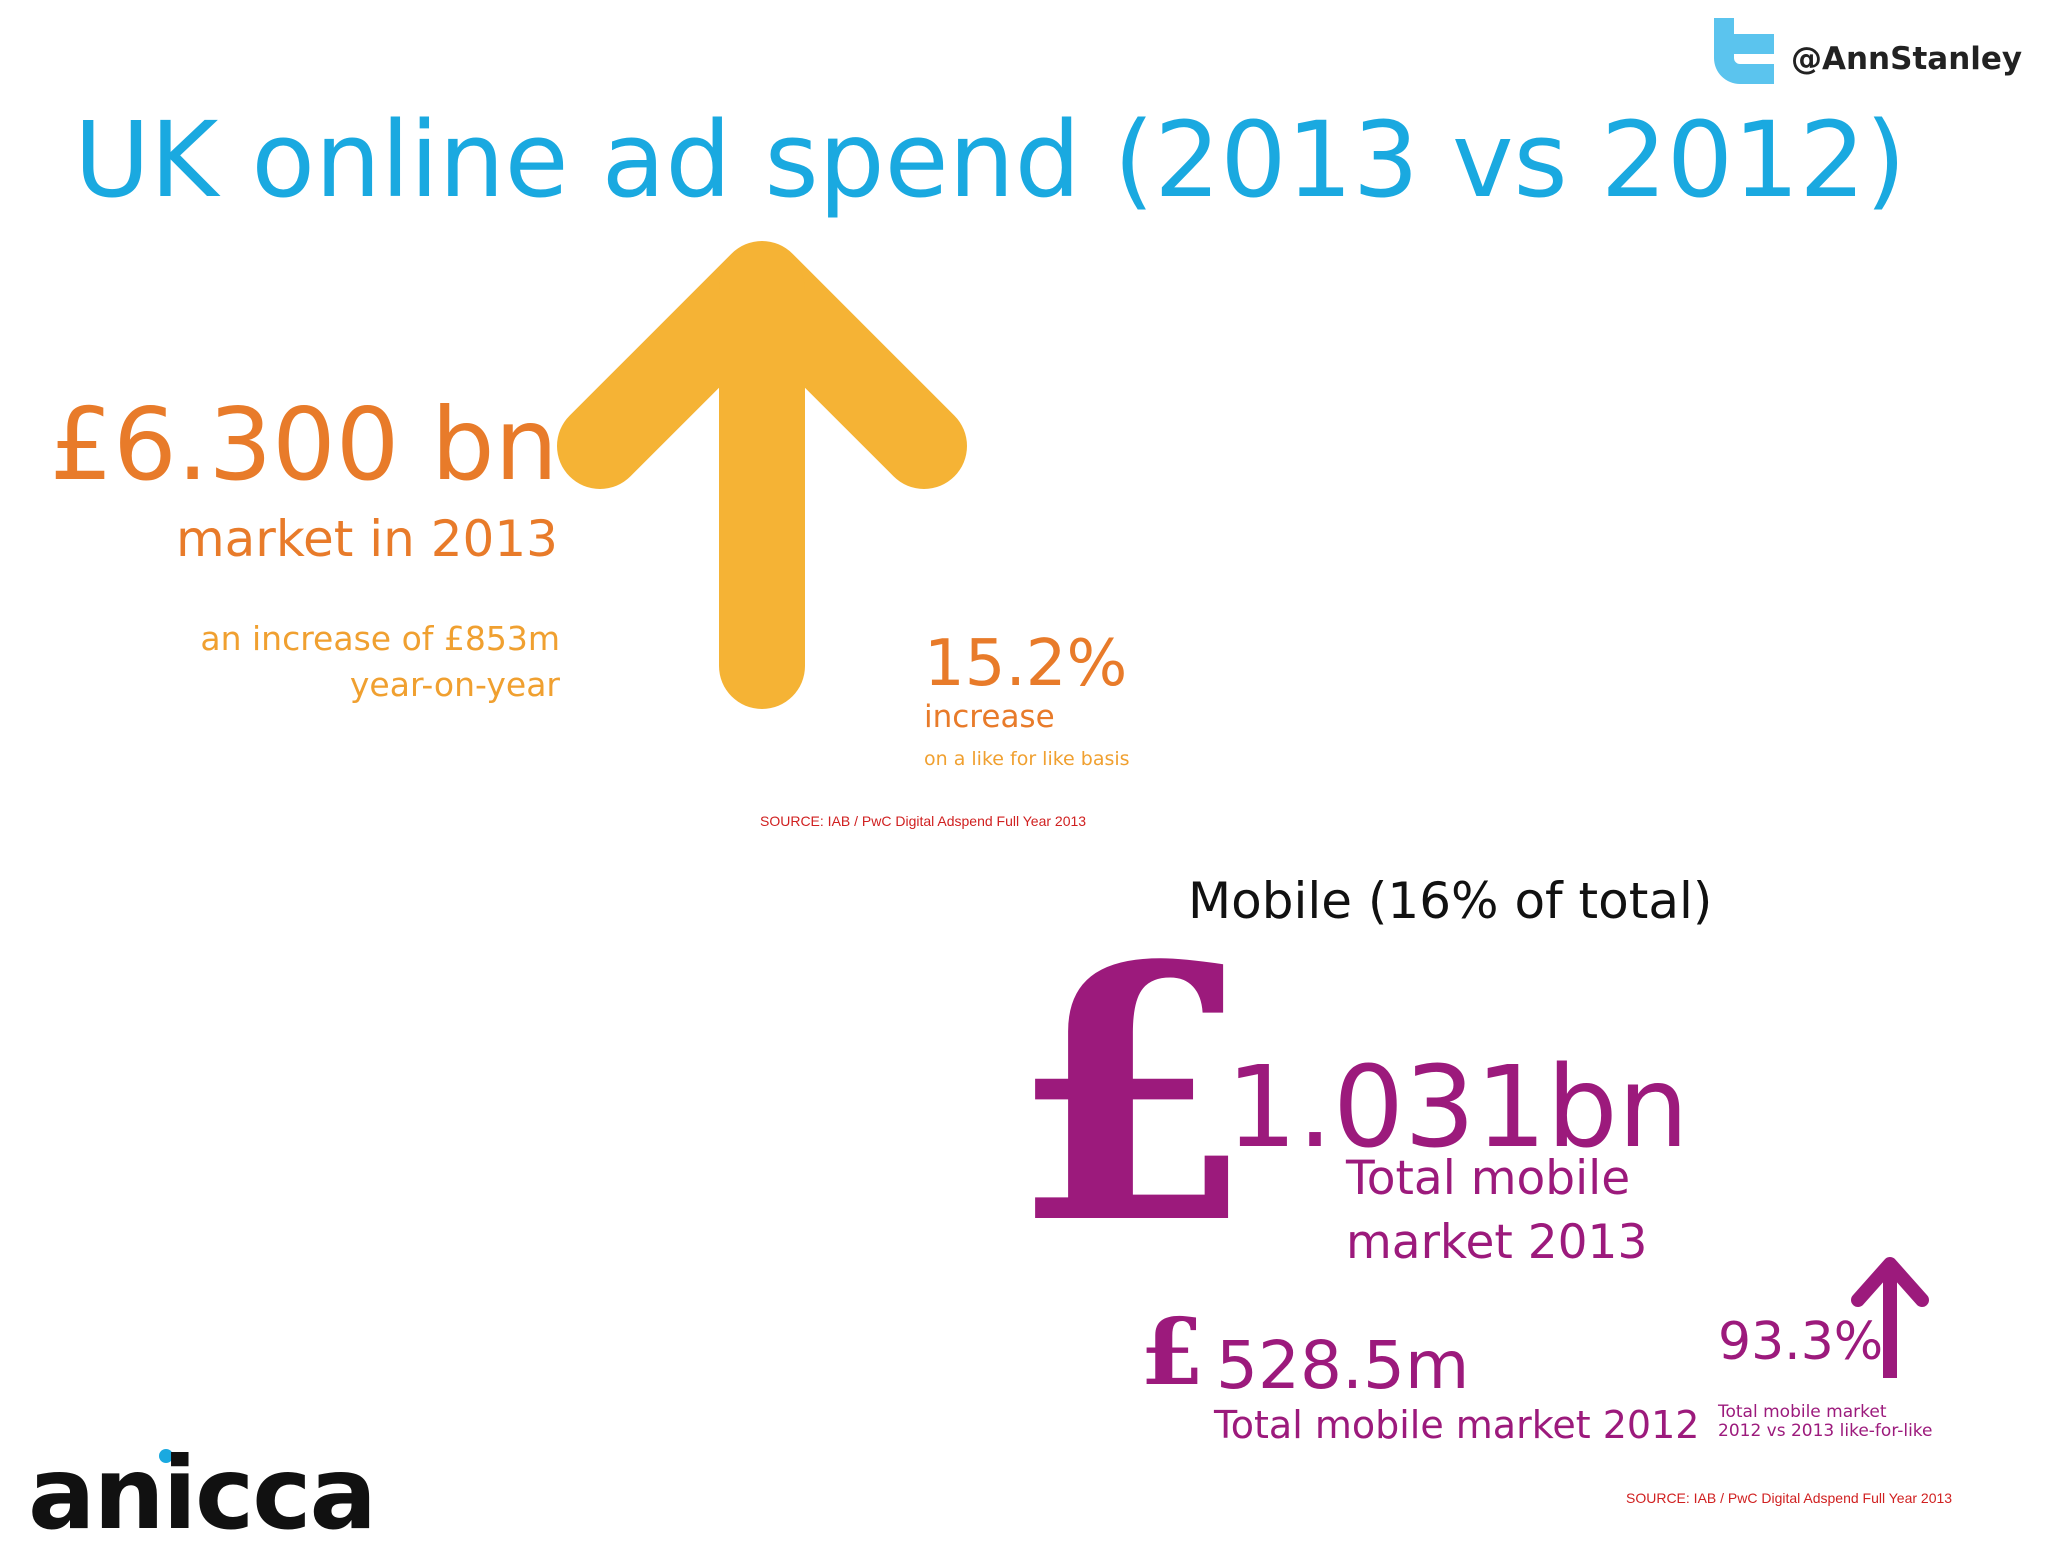 This screenshot has height=1552, width=2048. Describe the element at coordinates (1890, 1282) in the screenshot. I see `small-arrow` at that location.